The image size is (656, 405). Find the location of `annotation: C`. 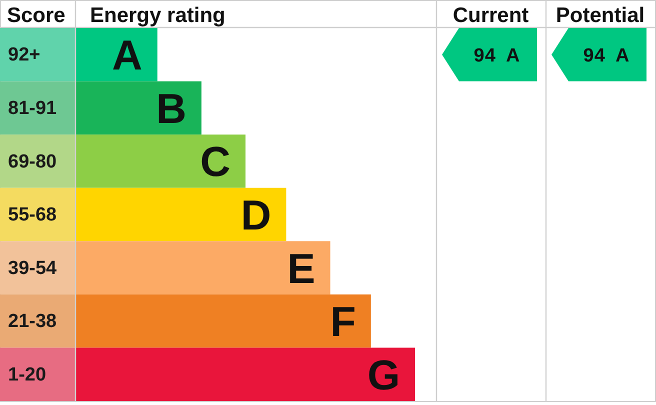

annotation: C is located at coordinates (215, 162).